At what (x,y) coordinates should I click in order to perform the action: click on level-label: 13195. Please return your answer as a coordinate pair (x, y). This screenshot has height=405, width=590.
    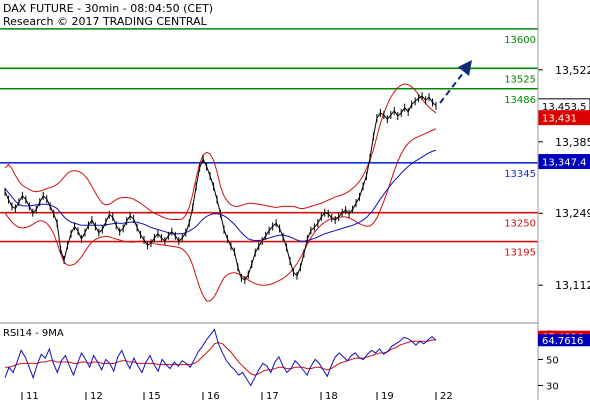
    Looking at the image, I should click on (520, 253).